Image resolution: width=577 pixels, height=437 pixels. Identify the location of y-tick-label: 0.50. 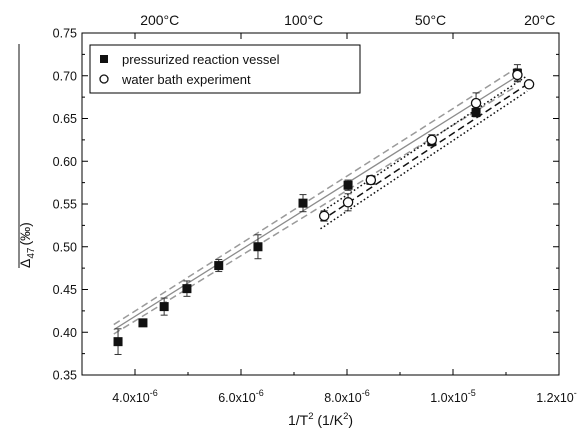
(65, 247).